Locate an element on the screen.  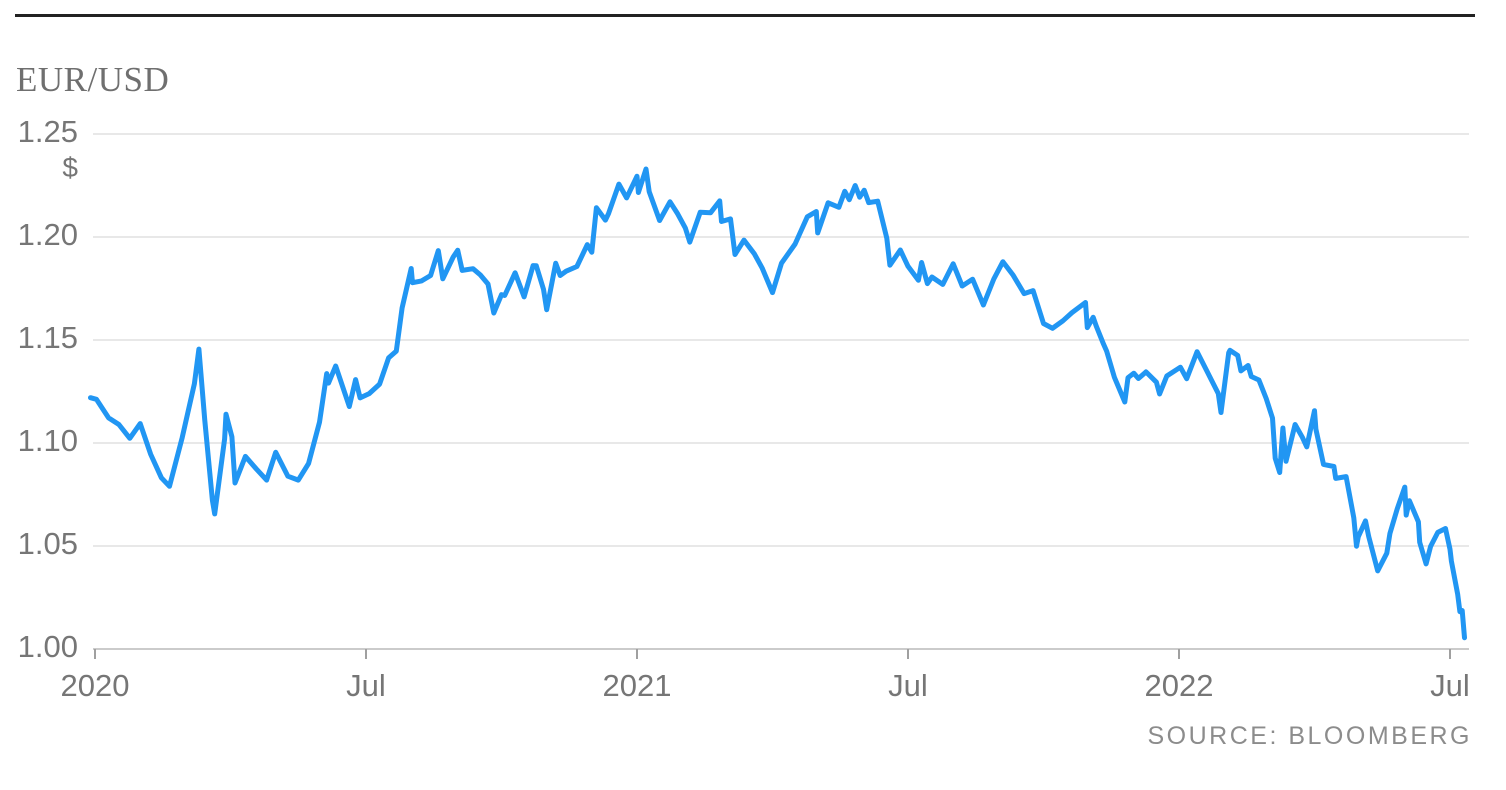
y-tick-label-1.05: 1.05 is located at coordinates (48, 543).